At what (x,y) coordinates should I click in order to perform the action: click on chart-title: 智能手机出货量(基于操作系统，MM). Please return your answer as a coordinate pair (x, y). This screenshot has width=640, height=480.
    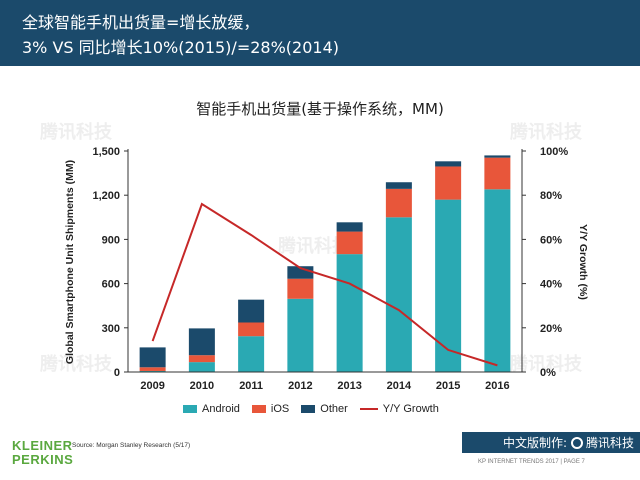
    Looking at the image, I should click on (320, 109).